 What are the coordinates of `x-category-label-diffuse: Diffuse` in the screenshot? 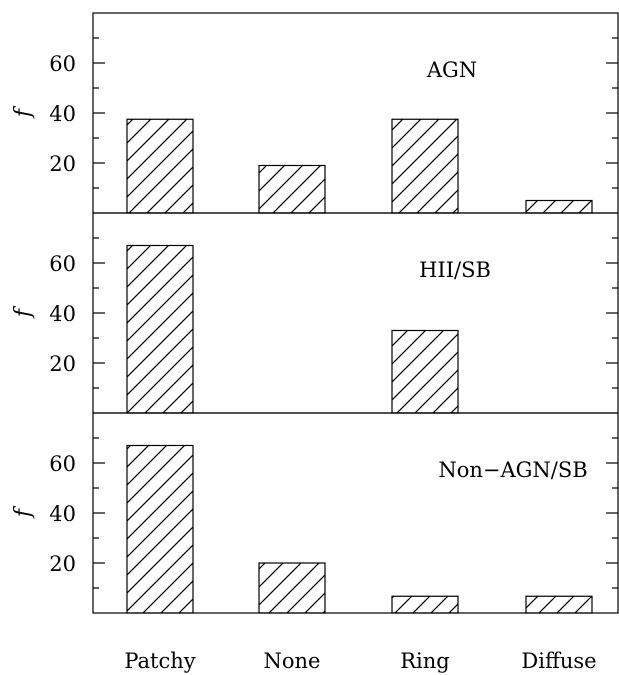 It's located at (558, 661).